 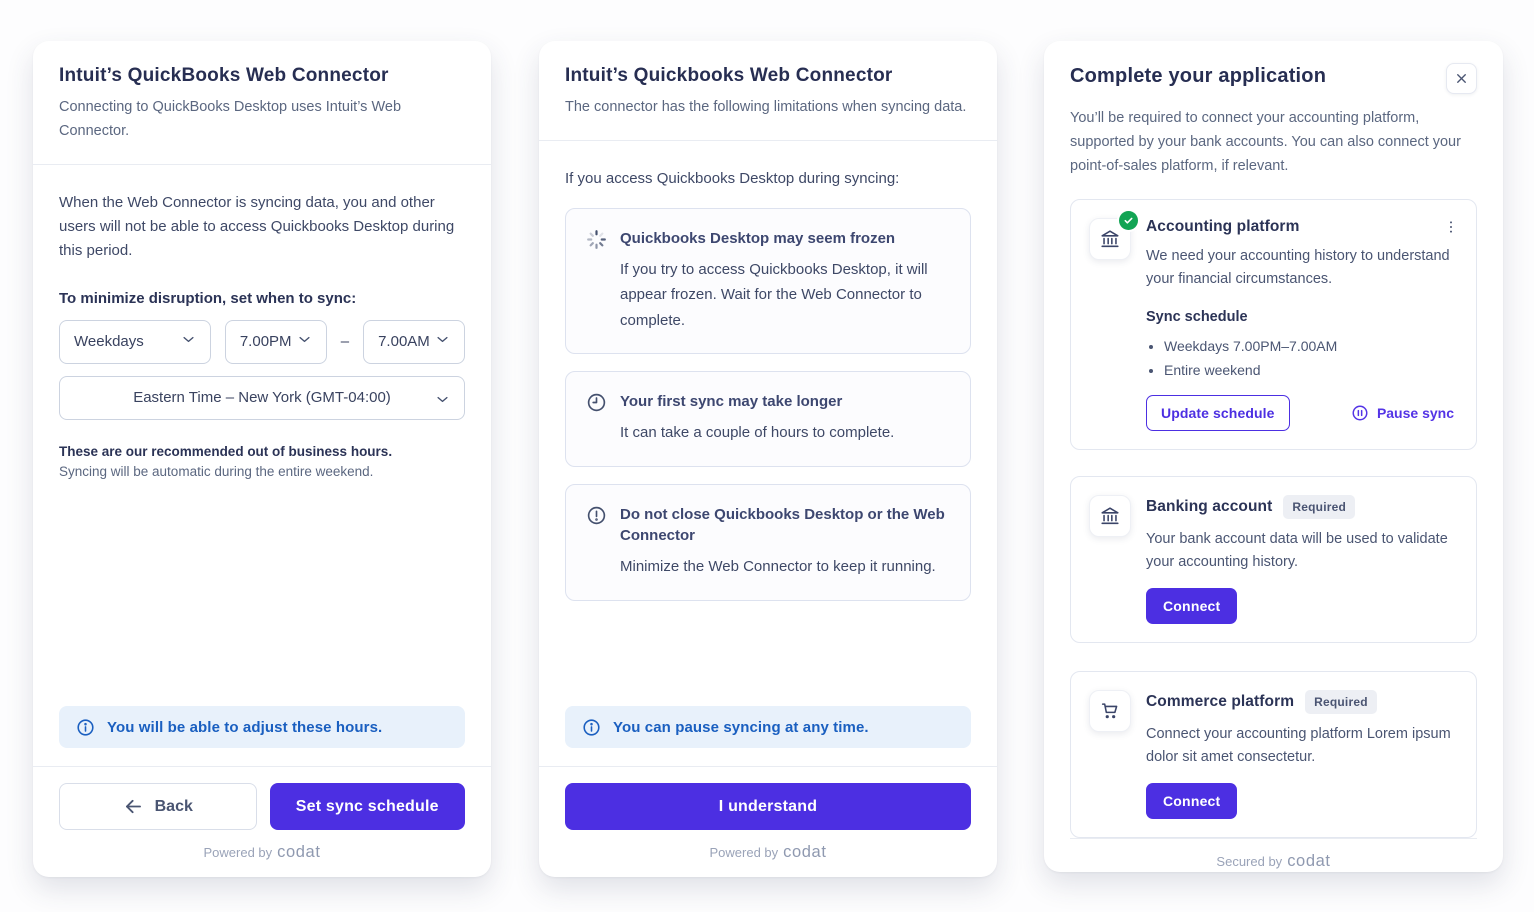 What do you see at coordinates (404, 342) in the screenshot?
I see `end-time-value: 7.00AM` at bounding box center [404, 342].